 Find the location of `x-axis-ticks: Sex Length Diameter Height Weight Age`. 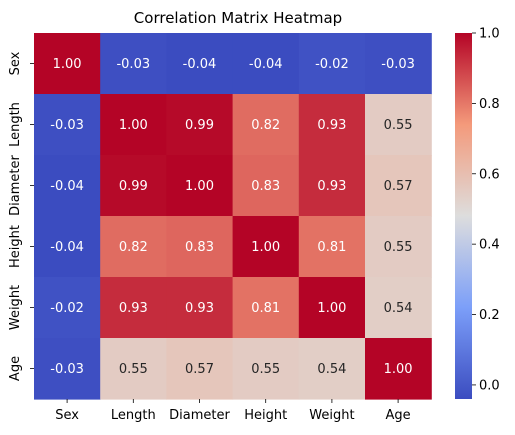

x-axis-ticks: Sex Length Diameter Height Weight Age is located at coordinates (233, 411).